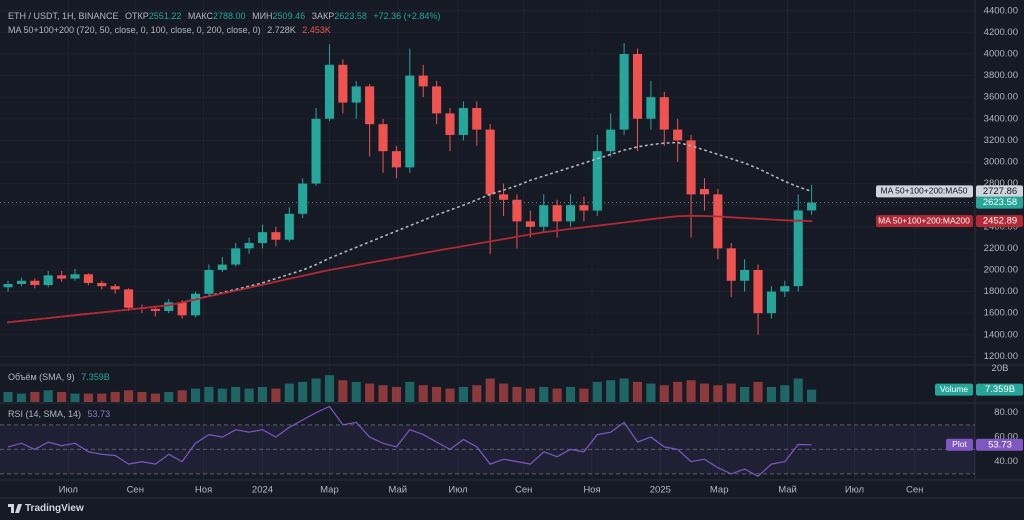 This screenshot has width=1024, height=520. What do you see at coordinates (1001, 118) in the screenshot?
I see `y-tick-label: 3400.00` at bounding box center [1001, 118].